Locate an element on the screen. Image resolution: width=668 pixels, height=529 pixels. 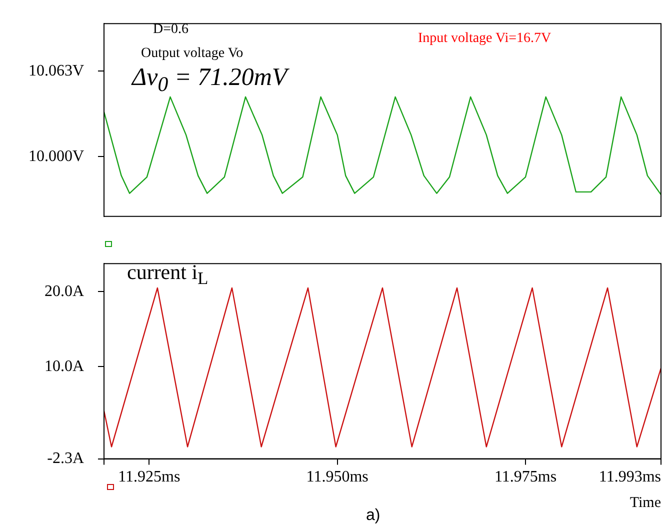
y-tick-label: 10.0A is located at coordinates (64, 366).